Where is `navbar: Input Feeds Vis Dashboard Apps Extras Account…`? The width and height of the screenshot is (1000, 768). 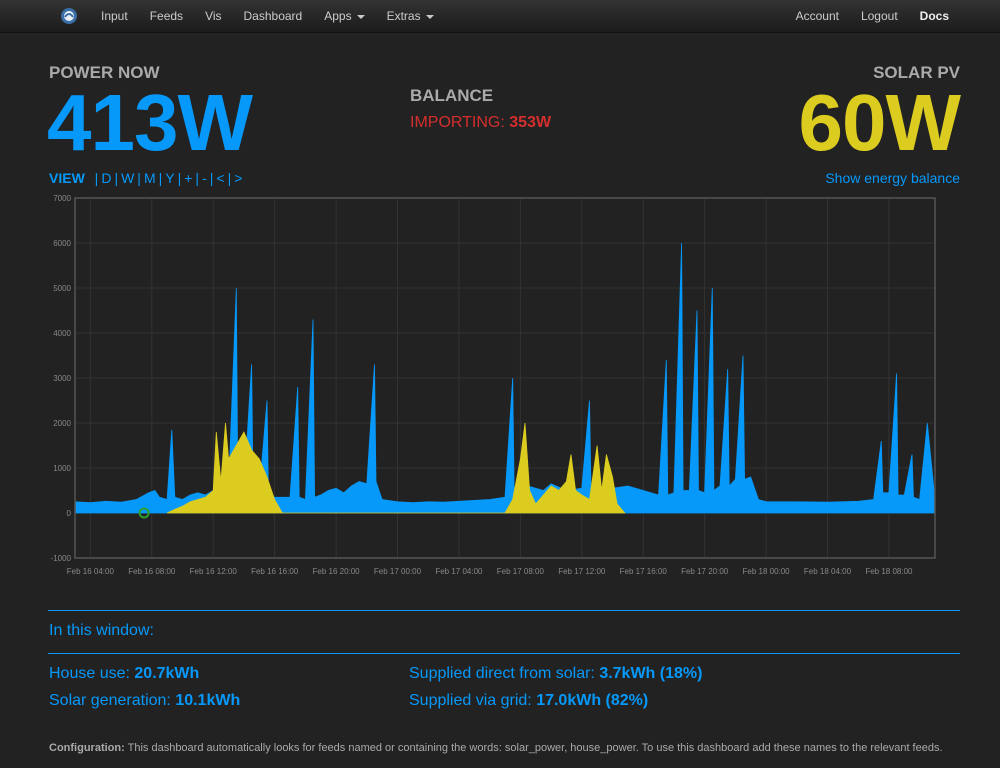
navbar: Input Feeds Vis Dashboard Apps Extras Account… is located at coordinates (500, 16).